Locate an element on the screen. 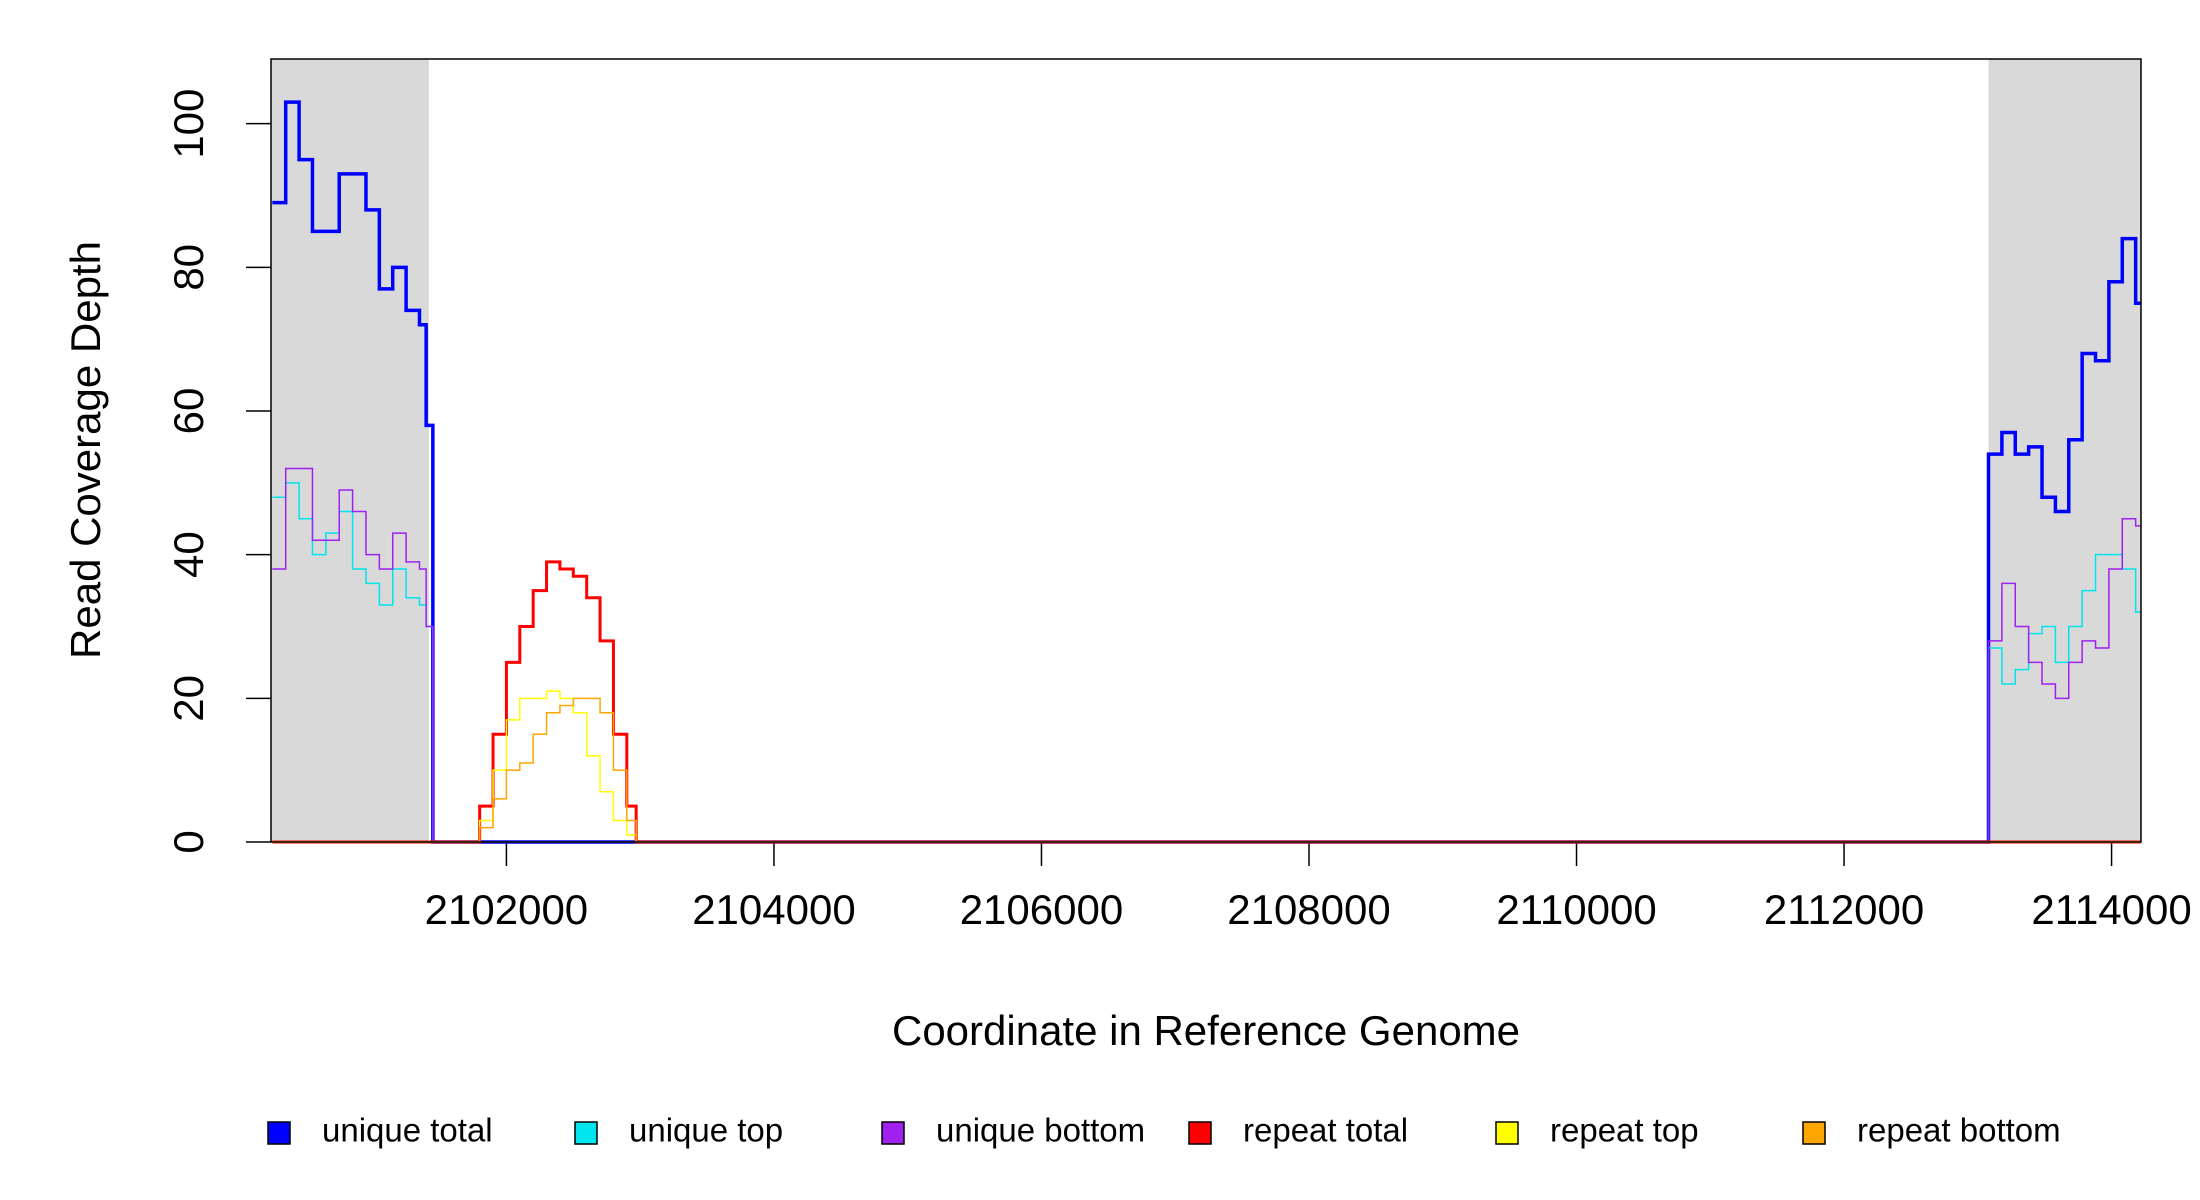 The width and height of the screenshot is (2200, 1200). y-tick-label: 60 is located at coordinates (188, 411).